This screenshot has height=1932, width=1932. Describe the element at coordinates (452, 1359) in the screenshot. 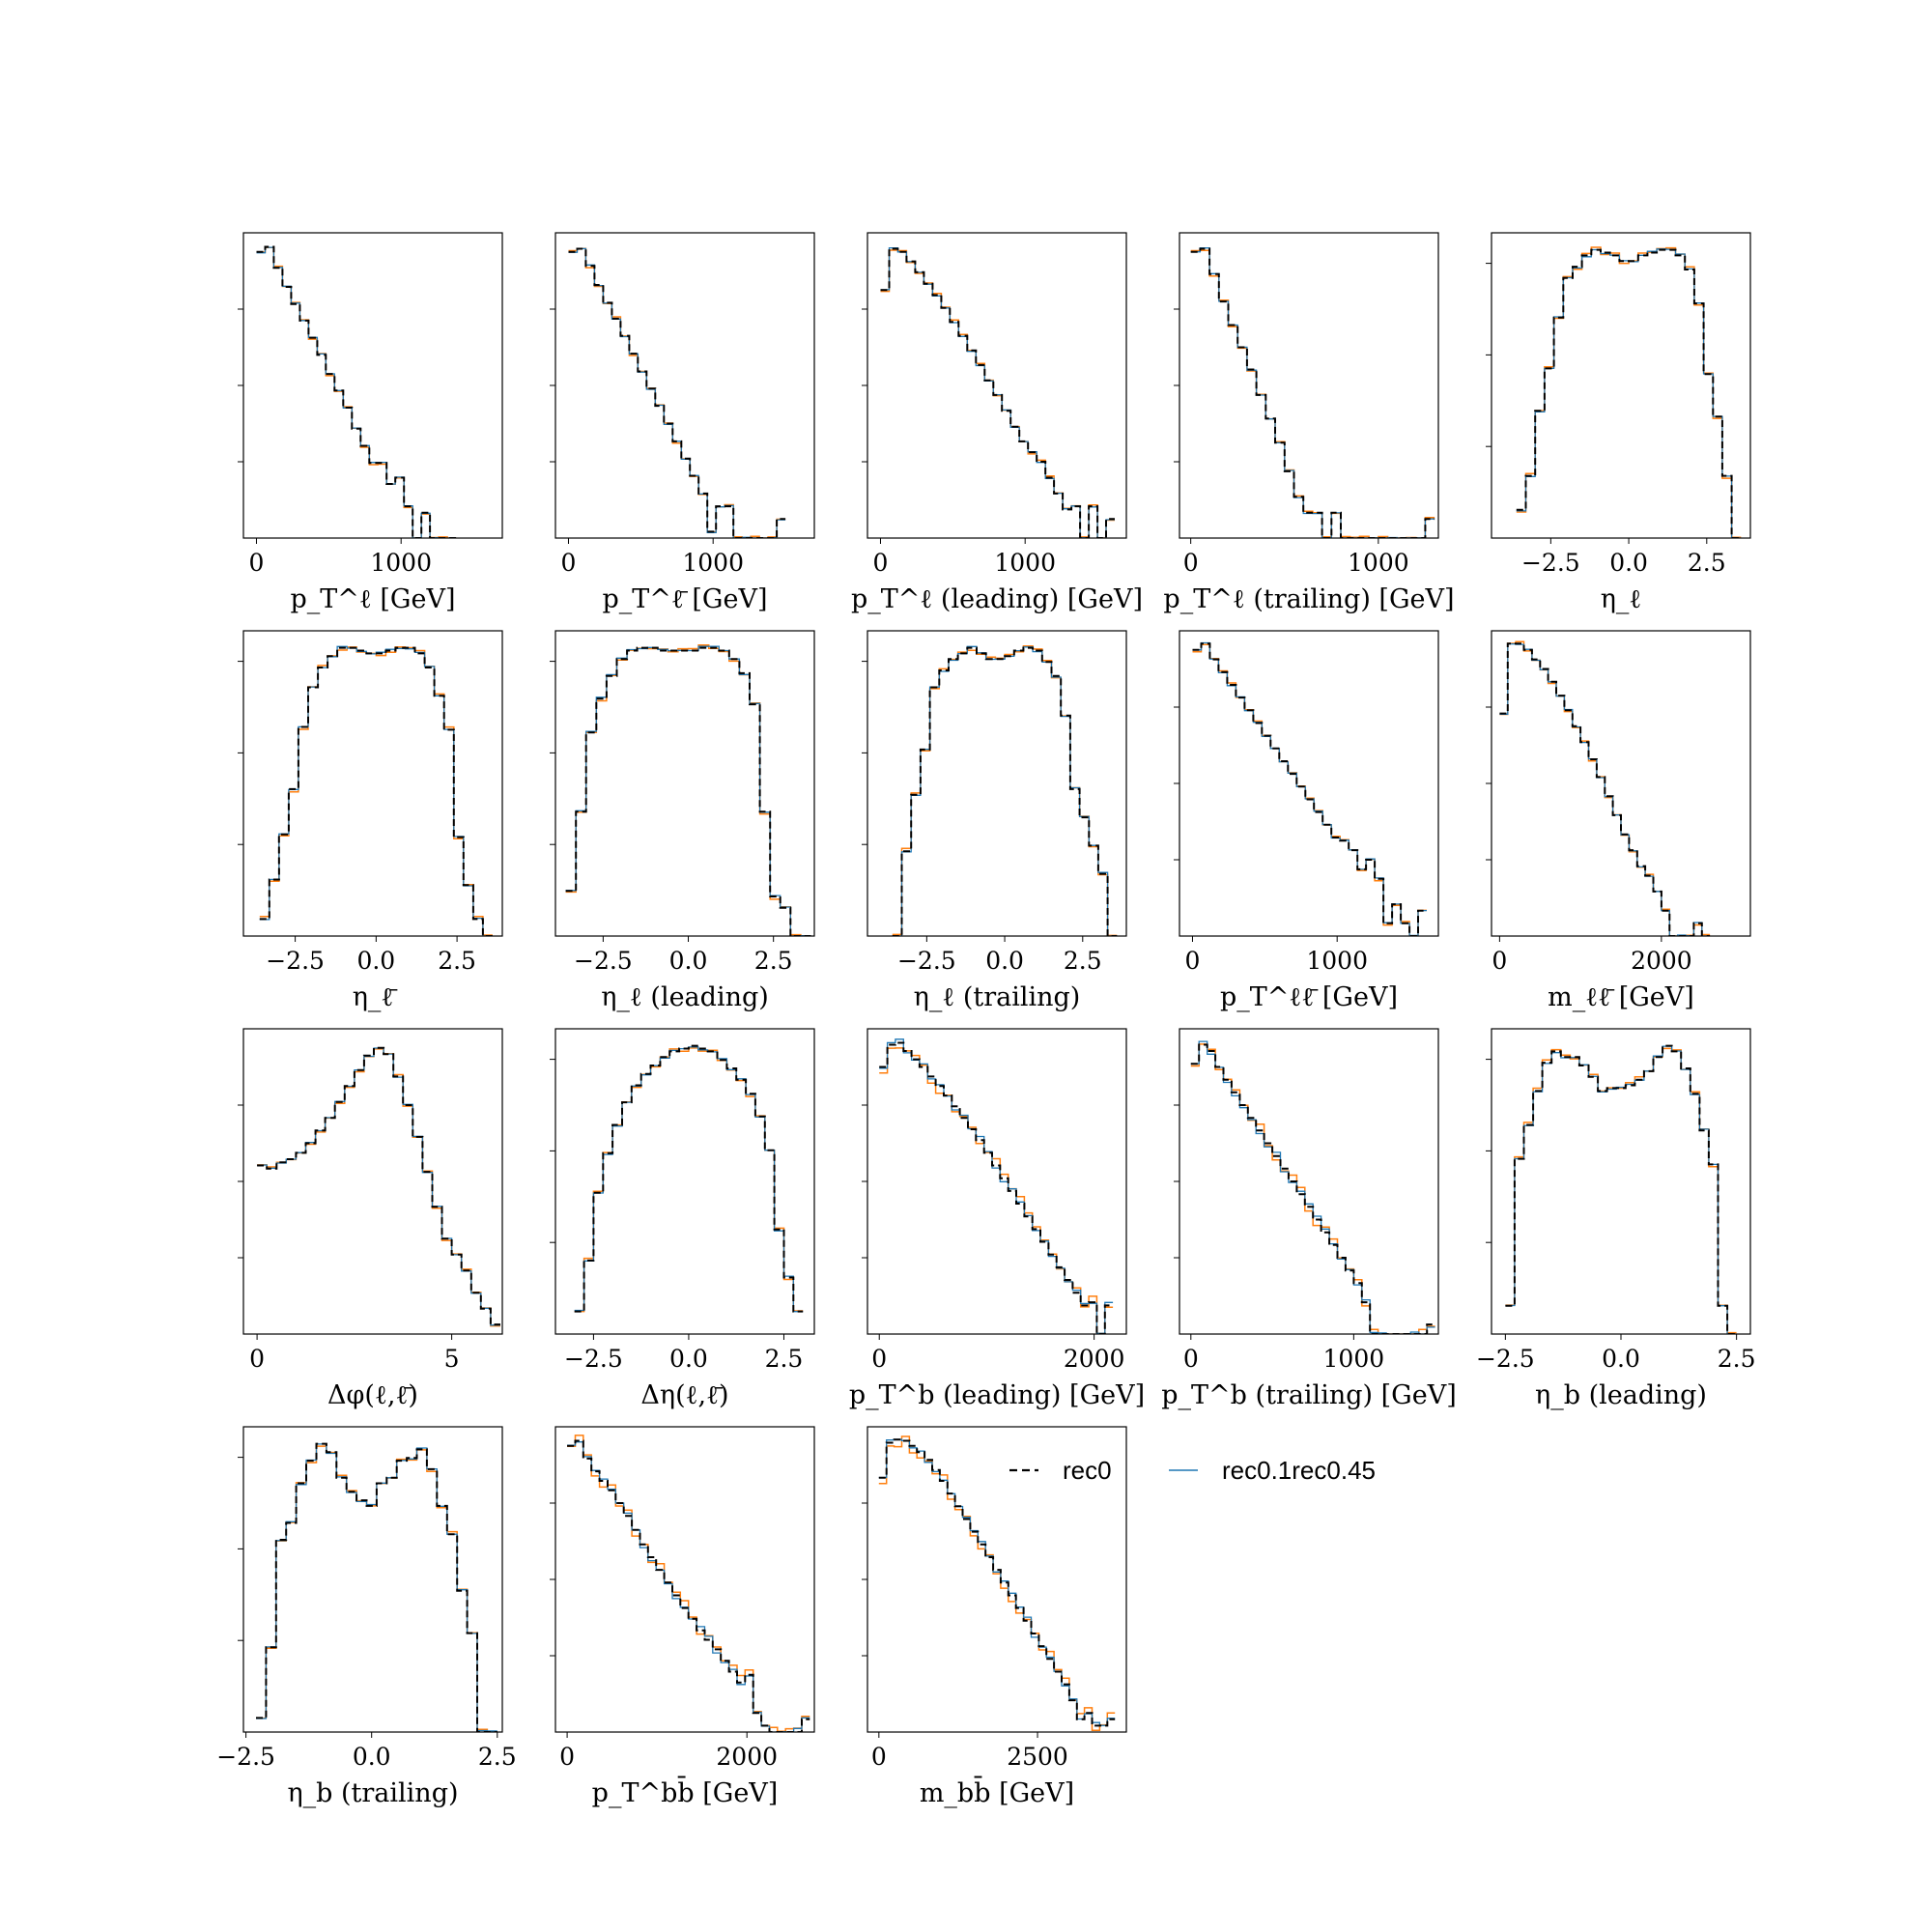

I see `x-tick-label: 5` at that location.